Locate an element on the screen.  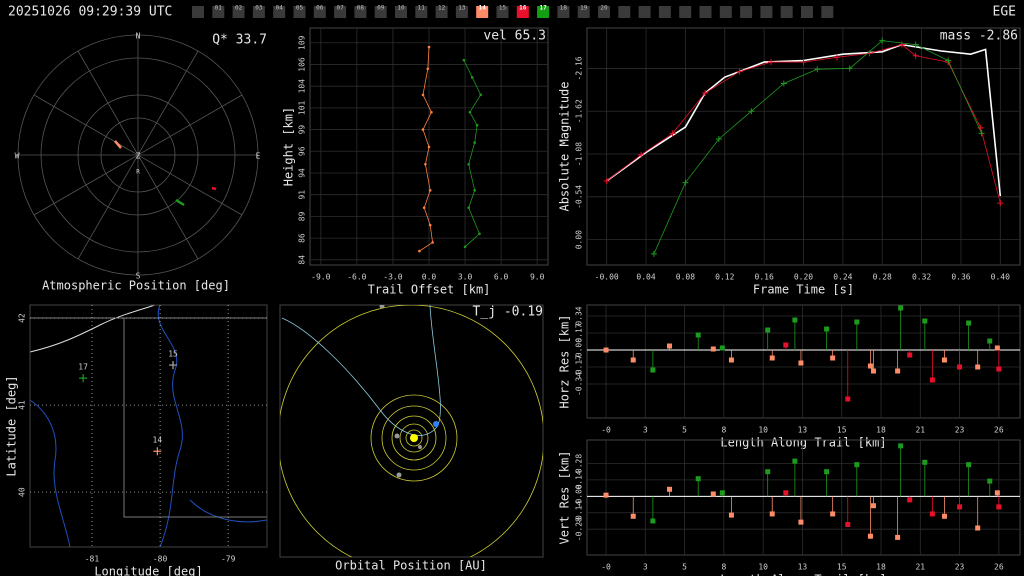
station-marker-label: 14 is located at coordinates (158, 440).